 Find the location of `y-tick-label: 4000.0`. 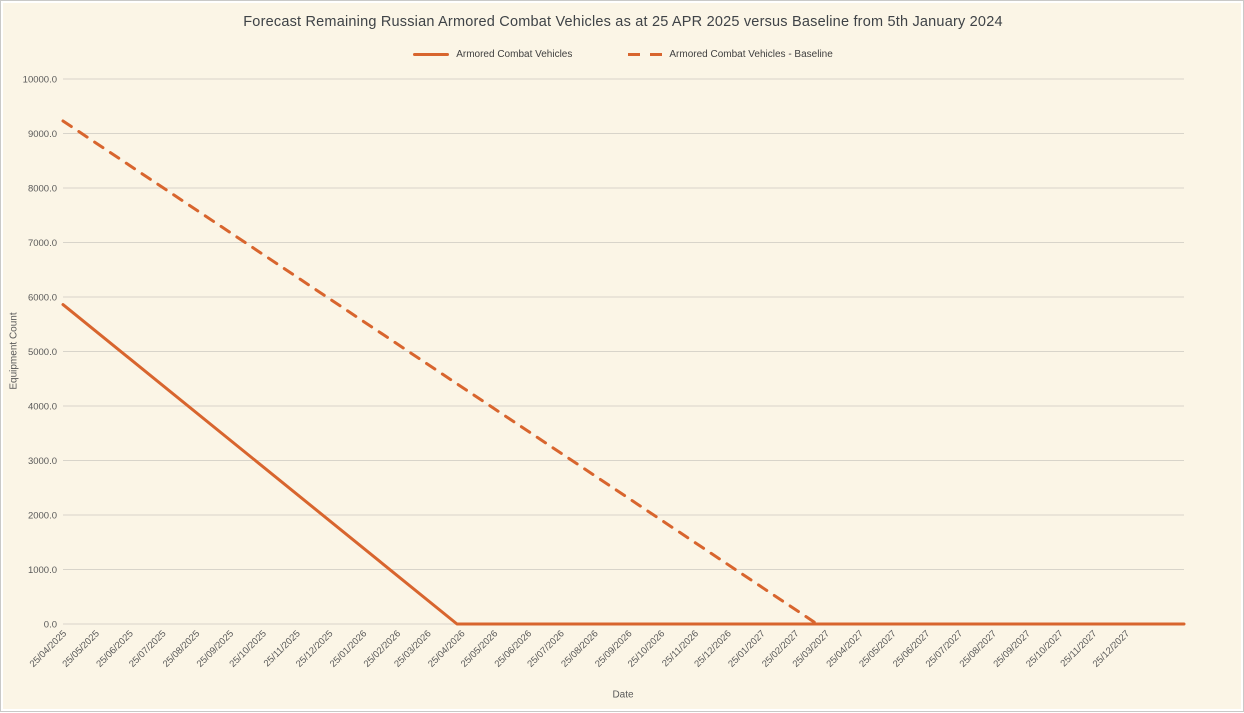

y-tick-label: 4000.0 is located at coordinates (42, 406).